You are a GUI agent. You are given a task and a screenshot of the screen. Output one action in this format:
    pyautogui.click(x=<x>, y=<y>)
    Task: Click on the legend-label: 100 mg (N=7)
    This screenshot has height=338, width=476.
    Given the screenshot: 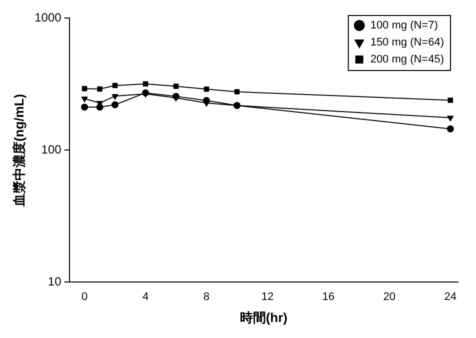 What is the action you would take?
    pyautogui.click(x=404, y=26)
    